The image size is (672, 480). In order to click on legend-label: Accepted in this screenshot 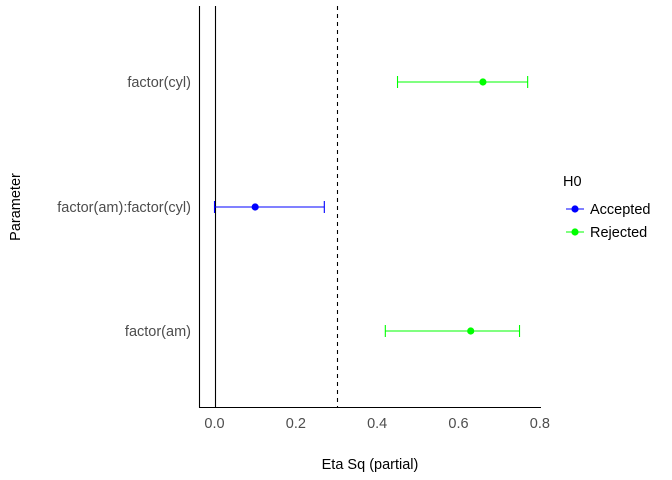, I will do `click(620, 210)`.